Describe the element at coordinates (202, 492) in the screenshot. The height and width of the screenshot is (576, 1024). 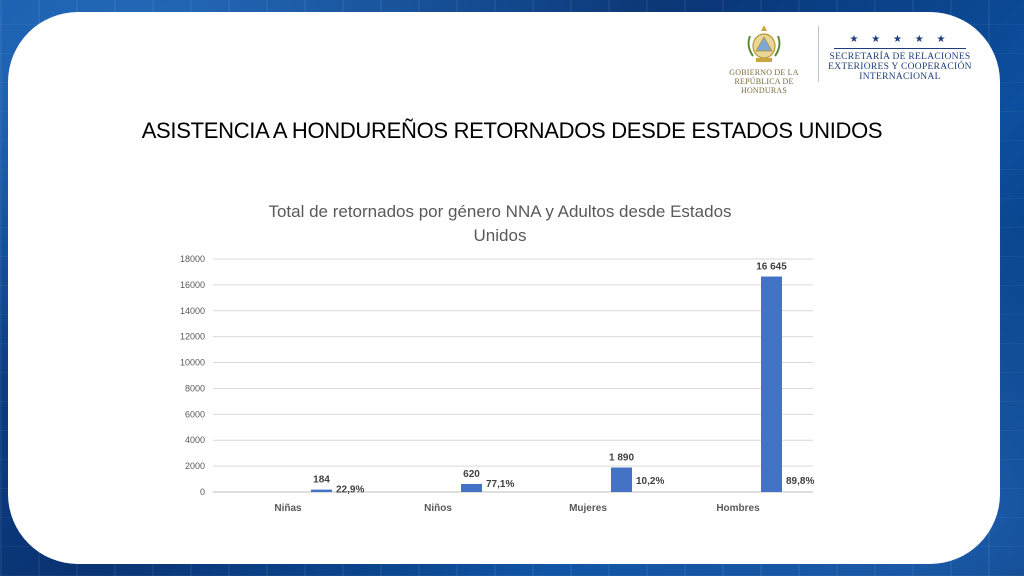
I see `y-tick-label: 0` at that location.